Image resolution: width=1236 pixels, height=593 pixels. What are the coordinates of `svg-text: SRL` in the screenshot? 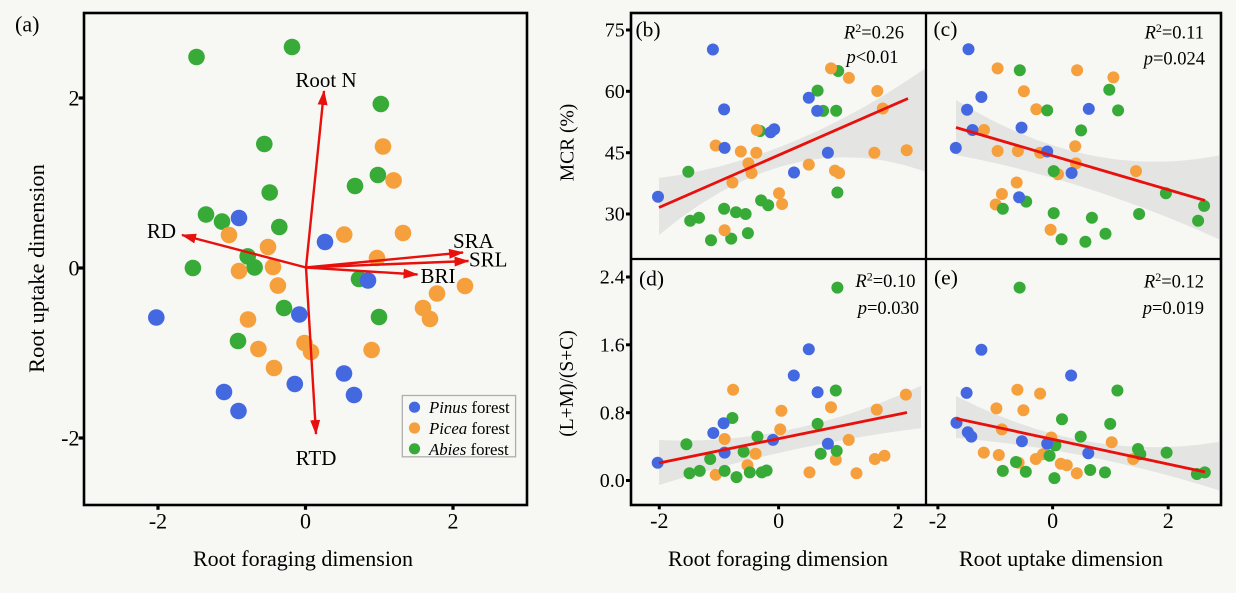 It's located at (488, 260).